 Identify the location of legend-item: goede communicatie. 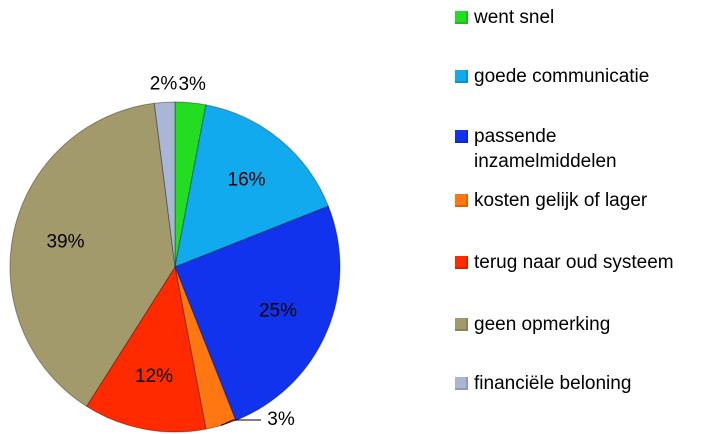
(570, 76).